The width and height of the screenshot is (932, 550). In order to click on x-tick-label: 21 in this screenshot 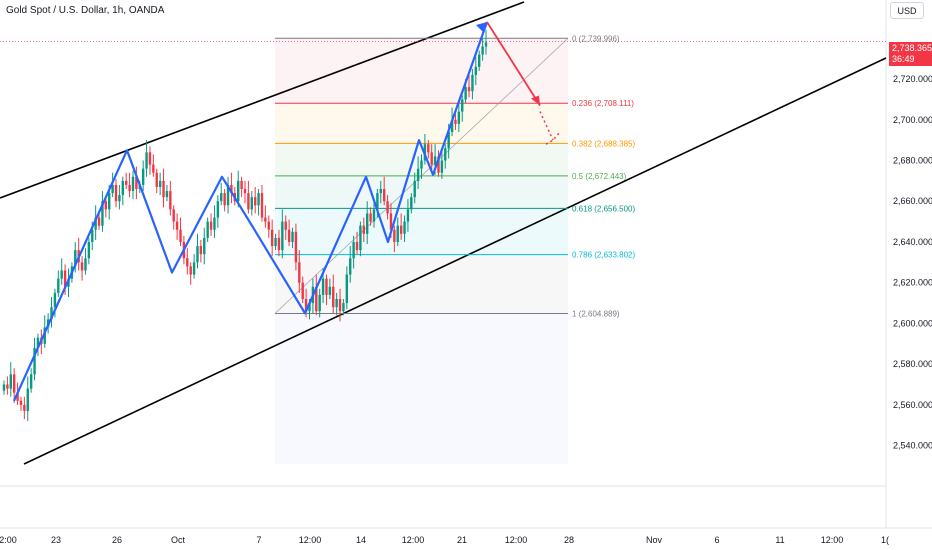, I will do `click(462, 540)`.